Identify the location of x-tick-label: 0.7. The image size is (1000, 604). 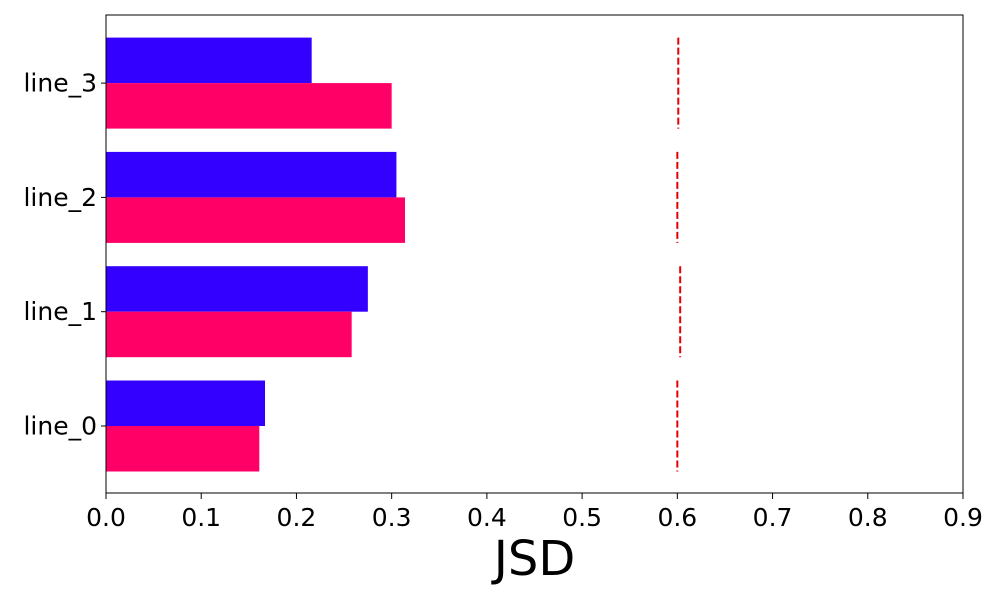
(773, 517).